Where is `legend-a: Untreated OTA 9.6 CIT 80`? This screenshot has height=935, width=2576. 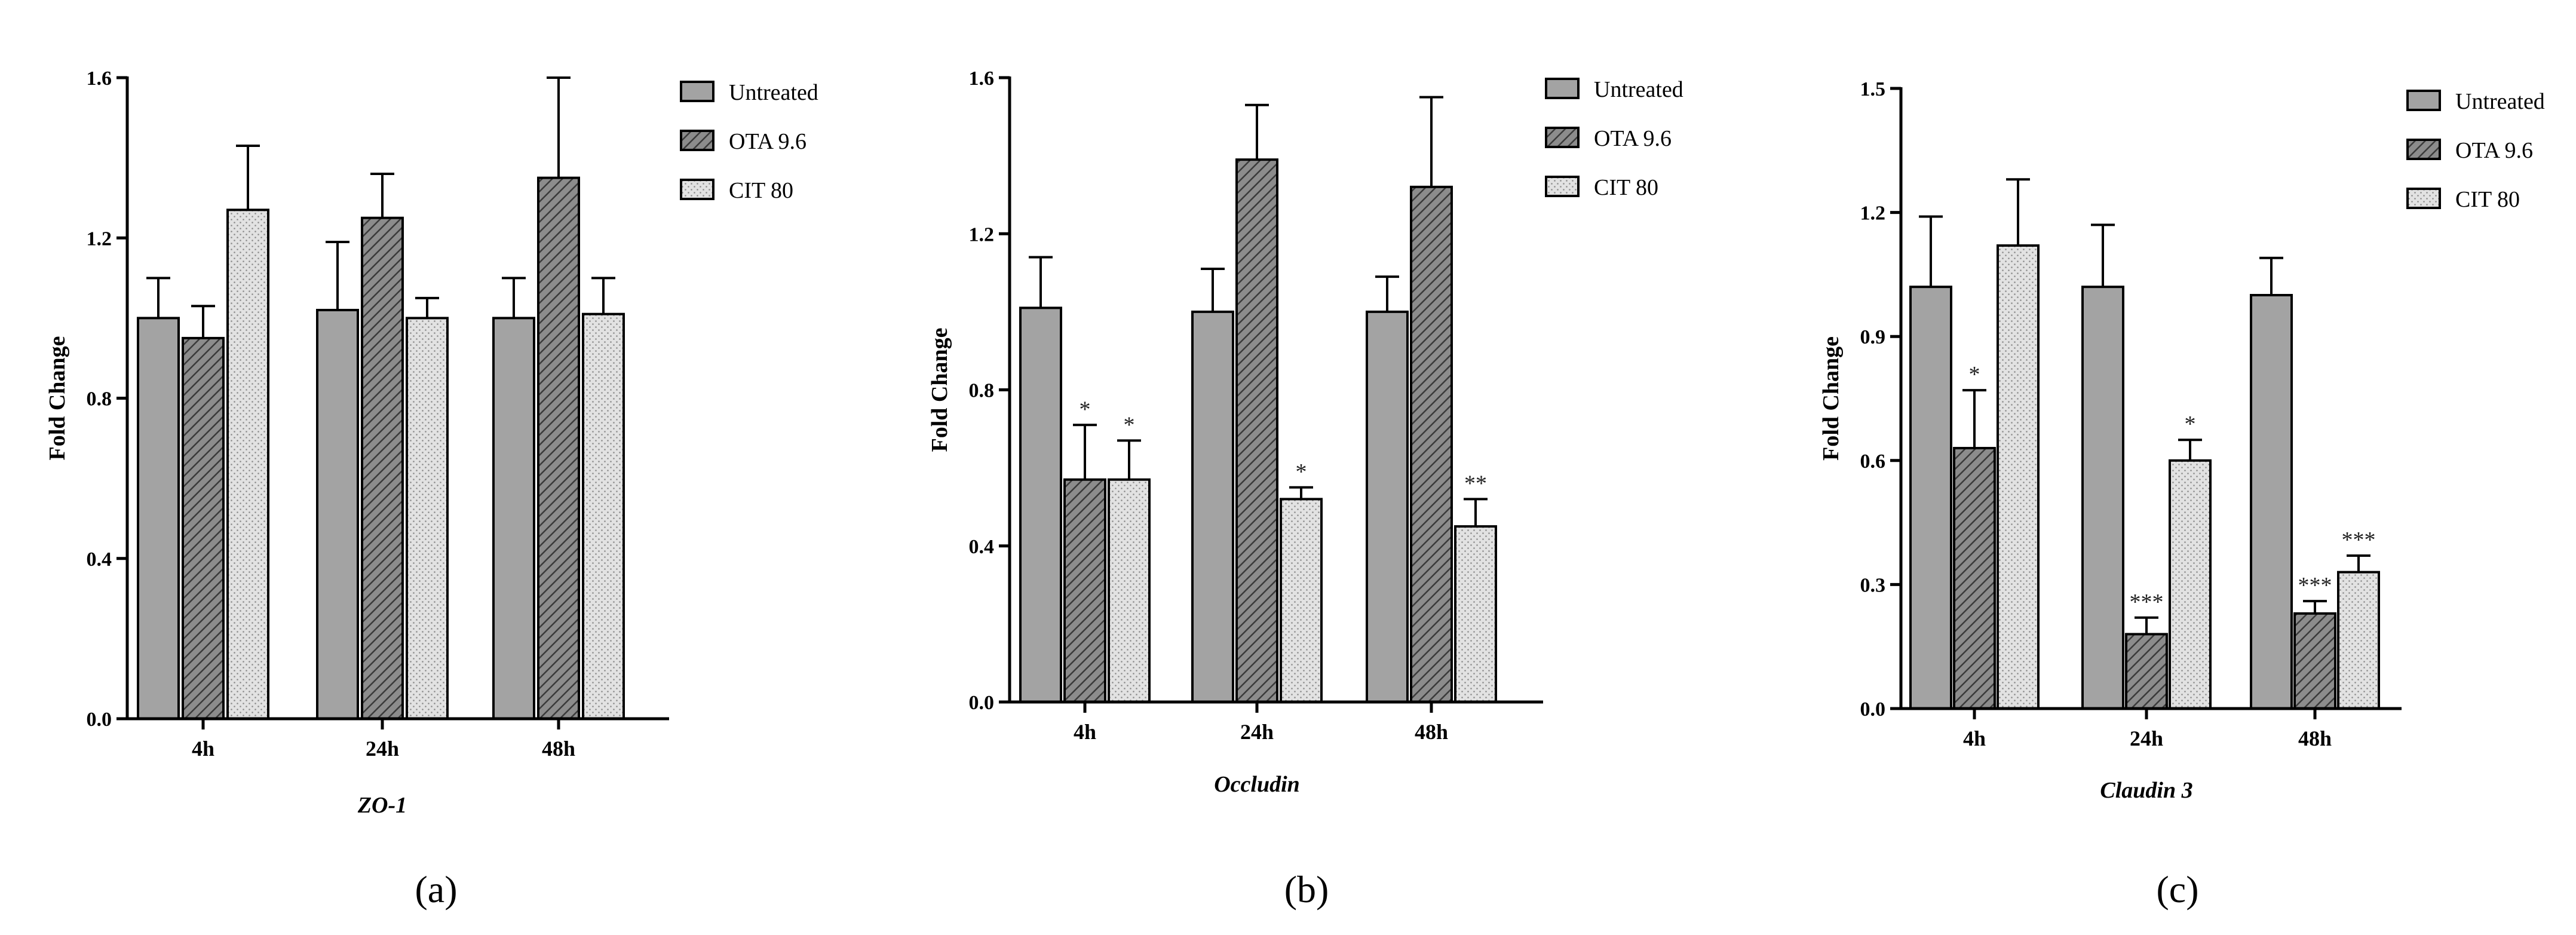
legend-a: Untreated OTA 9.6 CIT 80 is located at coordinates (749, 141).